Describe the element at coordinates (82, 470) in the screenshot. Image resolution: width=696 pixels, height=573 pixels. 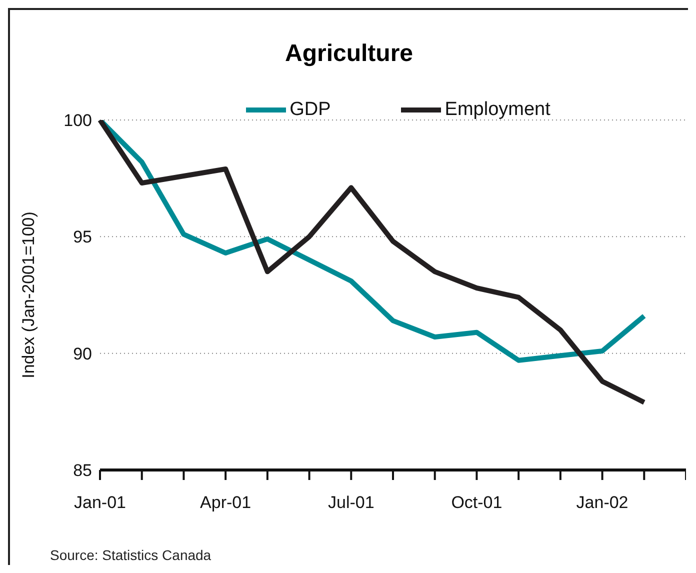
I see `y-tick-label: 85` at that location.